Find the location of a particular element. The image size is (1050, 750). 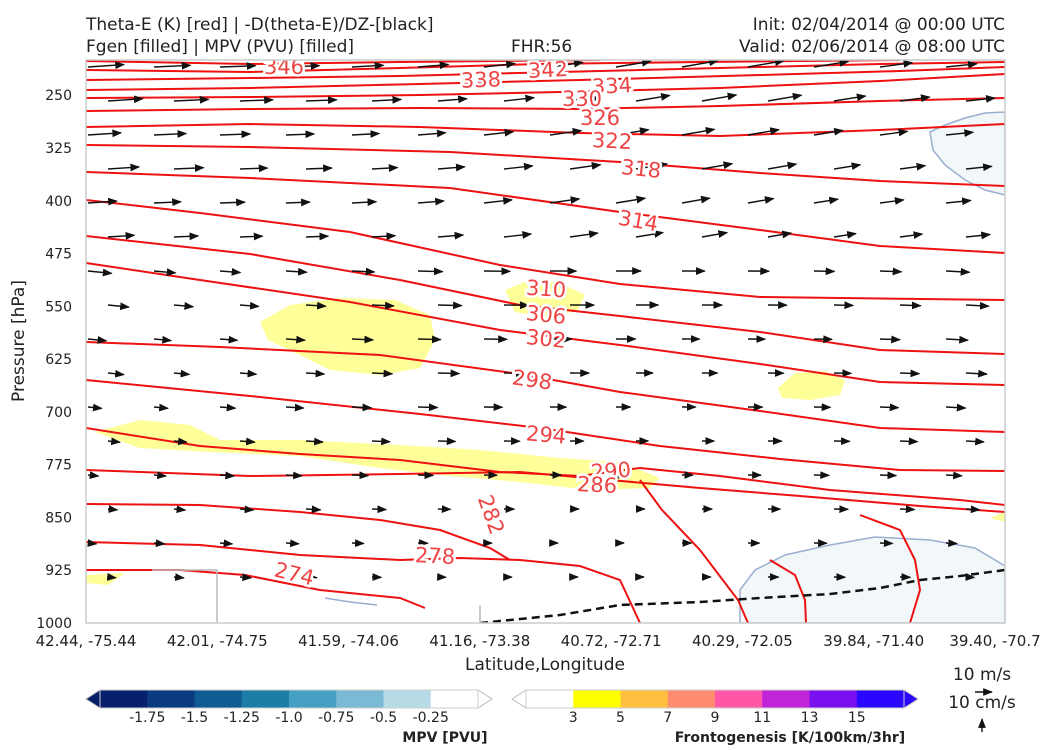

colorbar-tick-label: 7 is located at coordinates (667, 718).